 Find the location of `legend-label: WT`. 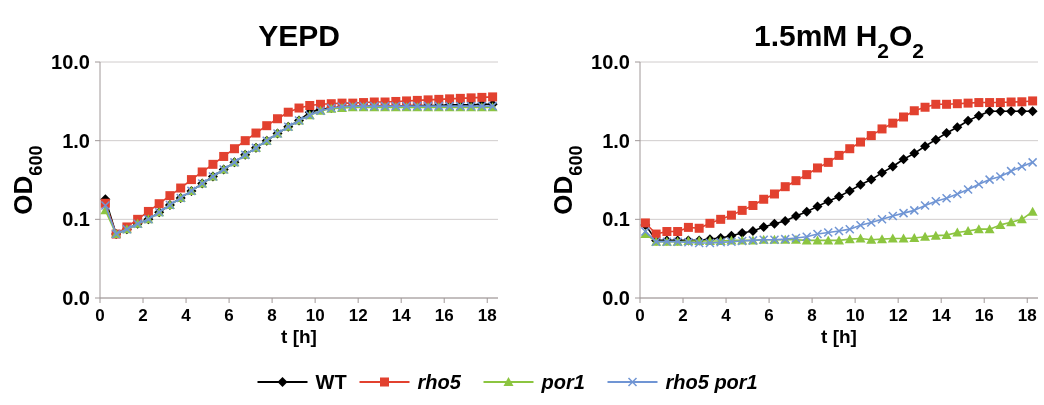

legend-label: WT is located at coordinates (331, 382).